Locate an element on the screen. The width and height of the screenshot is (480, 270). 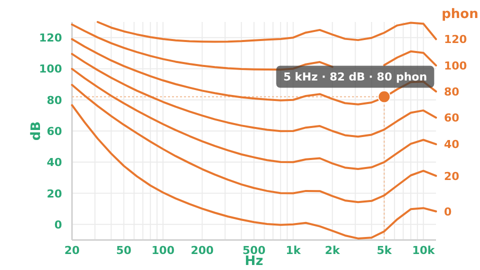
x-axis-title: Hz is located at coordinates (254, 261).